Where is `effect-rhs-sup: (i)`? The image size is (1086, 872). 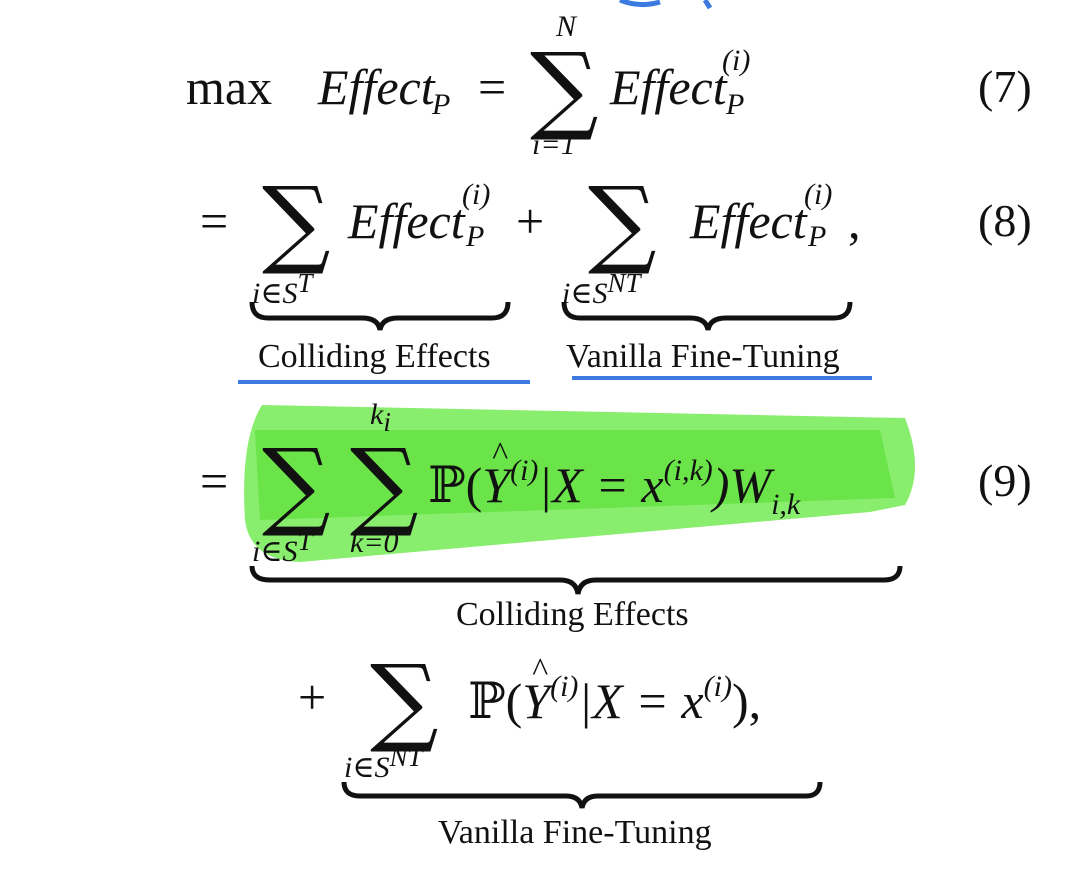 effect-rhs-sup: (i) is located at coordinates (736, 60).